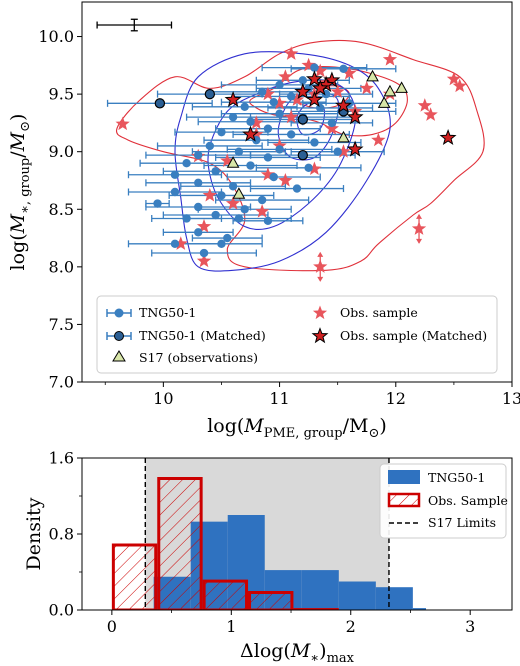 The height and width of the screenshot is (666, 520). Describe the element at coordinates (413, 335) in the screenshot. I see `legend-label-obs-matched: Obs. sample (Matched)` at that location.